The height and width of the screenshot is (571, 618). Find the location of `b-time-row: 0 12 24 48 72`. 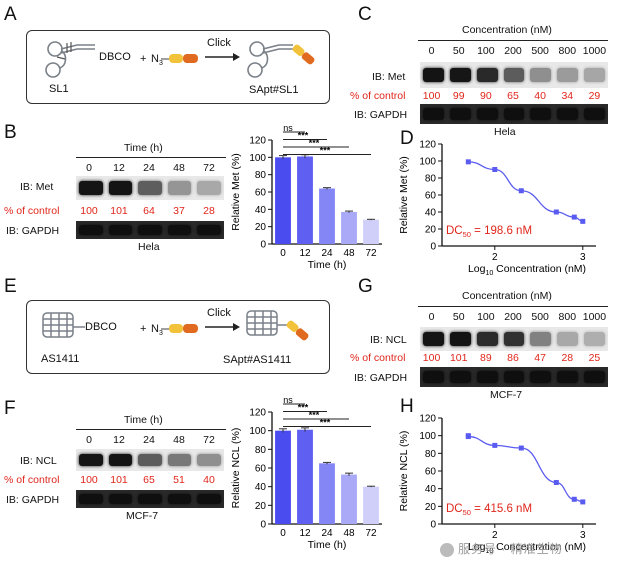

b-time-row: 0 12 24 48 72 is located at coordinates (149, 169).